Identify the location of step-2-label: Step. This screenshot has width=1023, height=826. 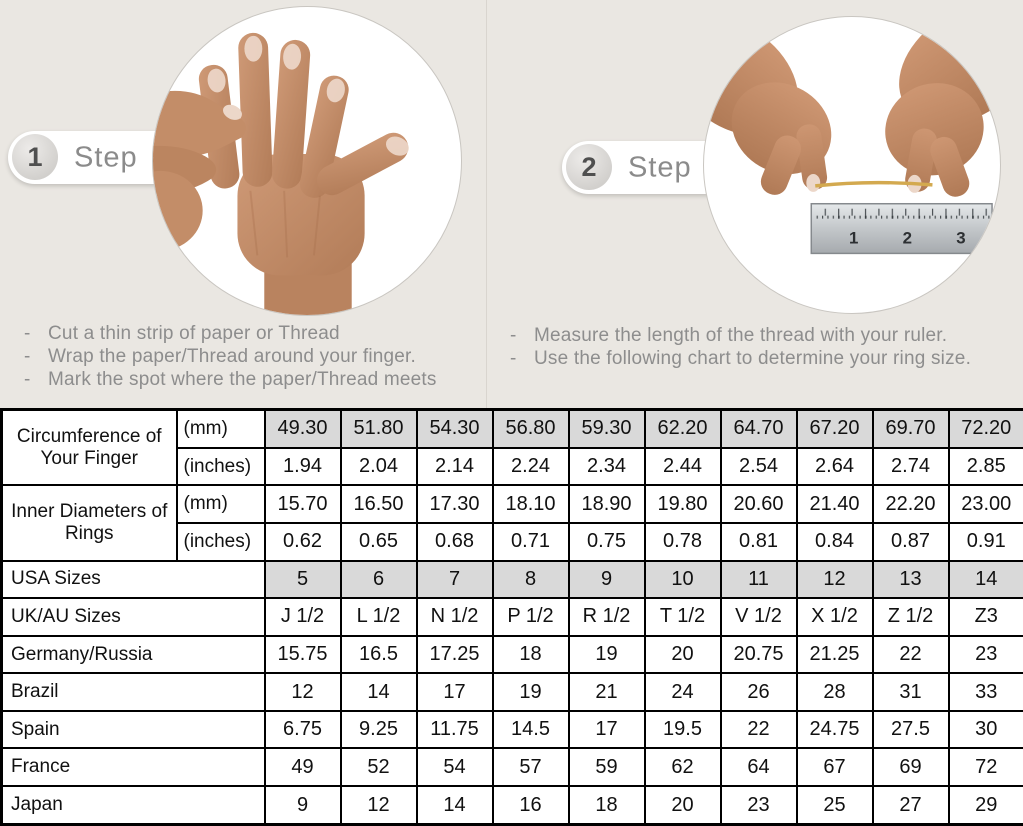
(660, 167).